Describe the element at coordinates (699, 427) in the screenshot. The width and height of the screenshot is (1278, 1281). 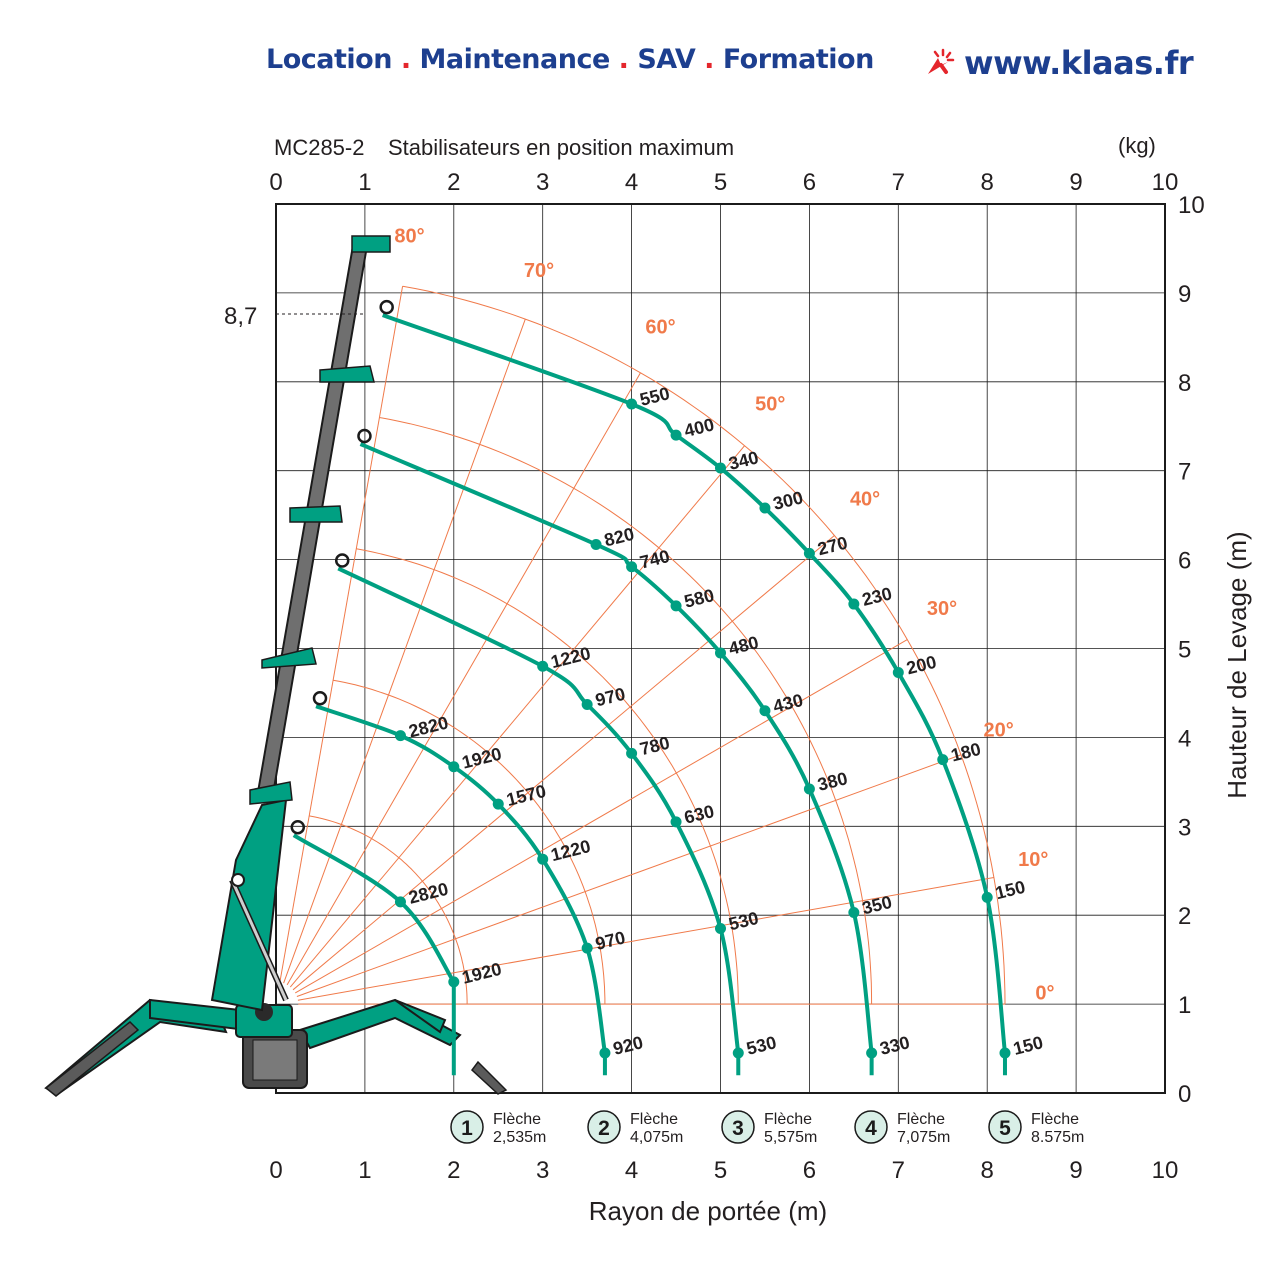
I see `load-label: 400` at that location.